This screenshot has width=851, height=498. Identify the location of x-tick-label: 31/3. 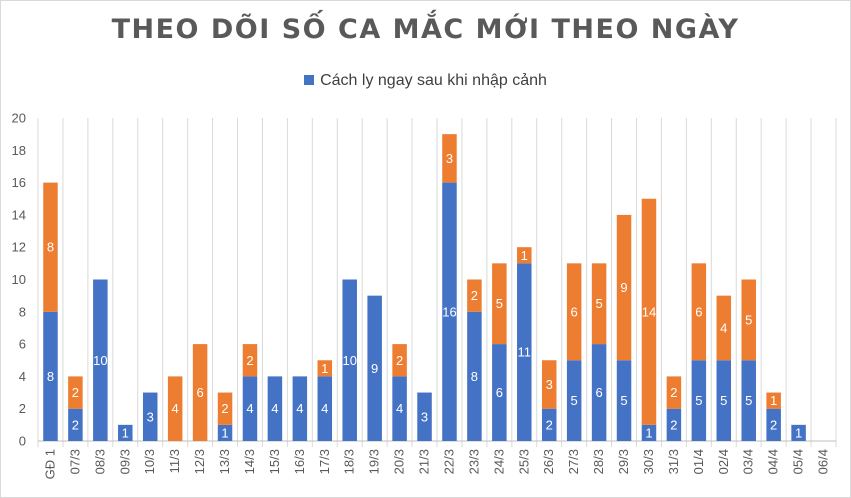
(673, 461).